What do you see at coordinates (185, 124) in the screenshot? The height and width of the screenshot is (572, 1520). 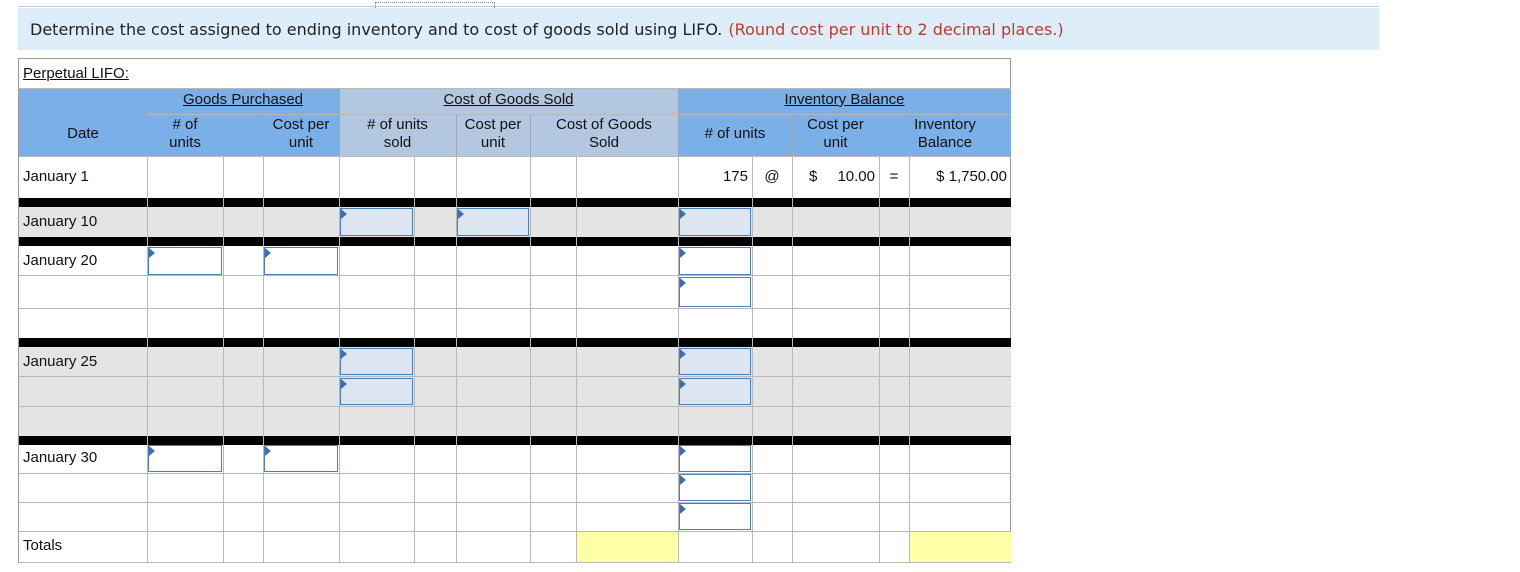 I see `col-purchased-units-line1: # of` at bounding box center [185, 124].